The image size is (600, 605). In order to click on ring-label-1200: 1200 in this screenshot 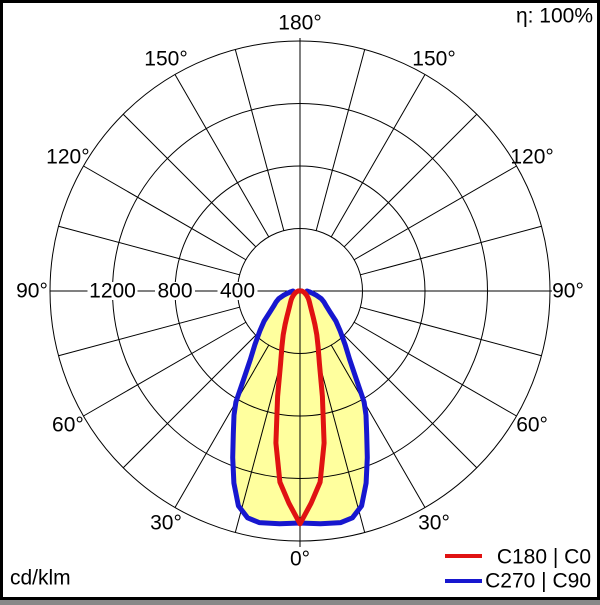, I will do `click(112, 291)`.